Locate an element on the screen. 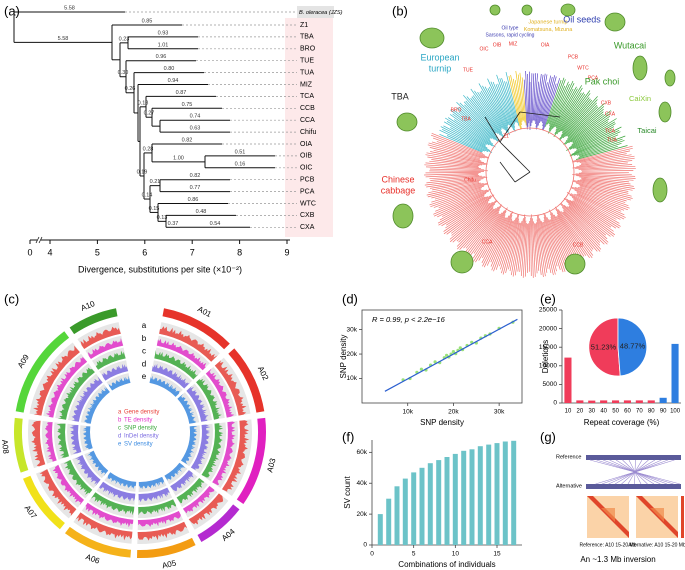 This screenshot has width=685, height=570. panel-label: (b) is located at coordinates (400, 10).